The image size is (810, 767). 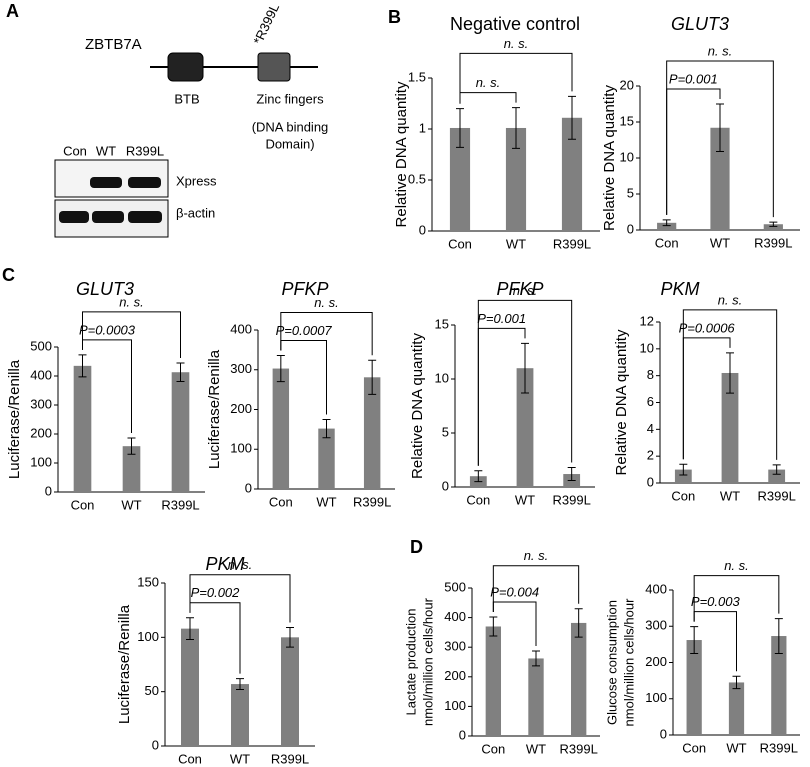 What do you see at coordinates (41, 345) in the screenshot?
I see `y-tick-label: 500` at bounding box center [41, 345].